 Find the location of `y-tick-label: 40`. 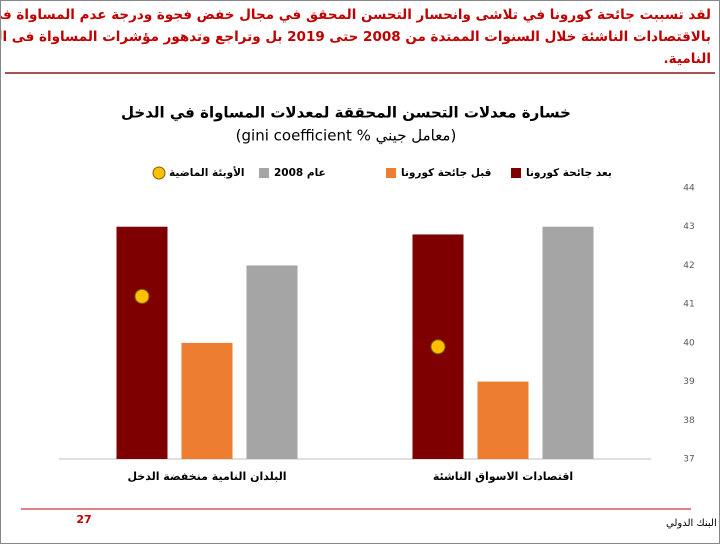

y-tick-label: 40 is located at coordinates (689, 343).